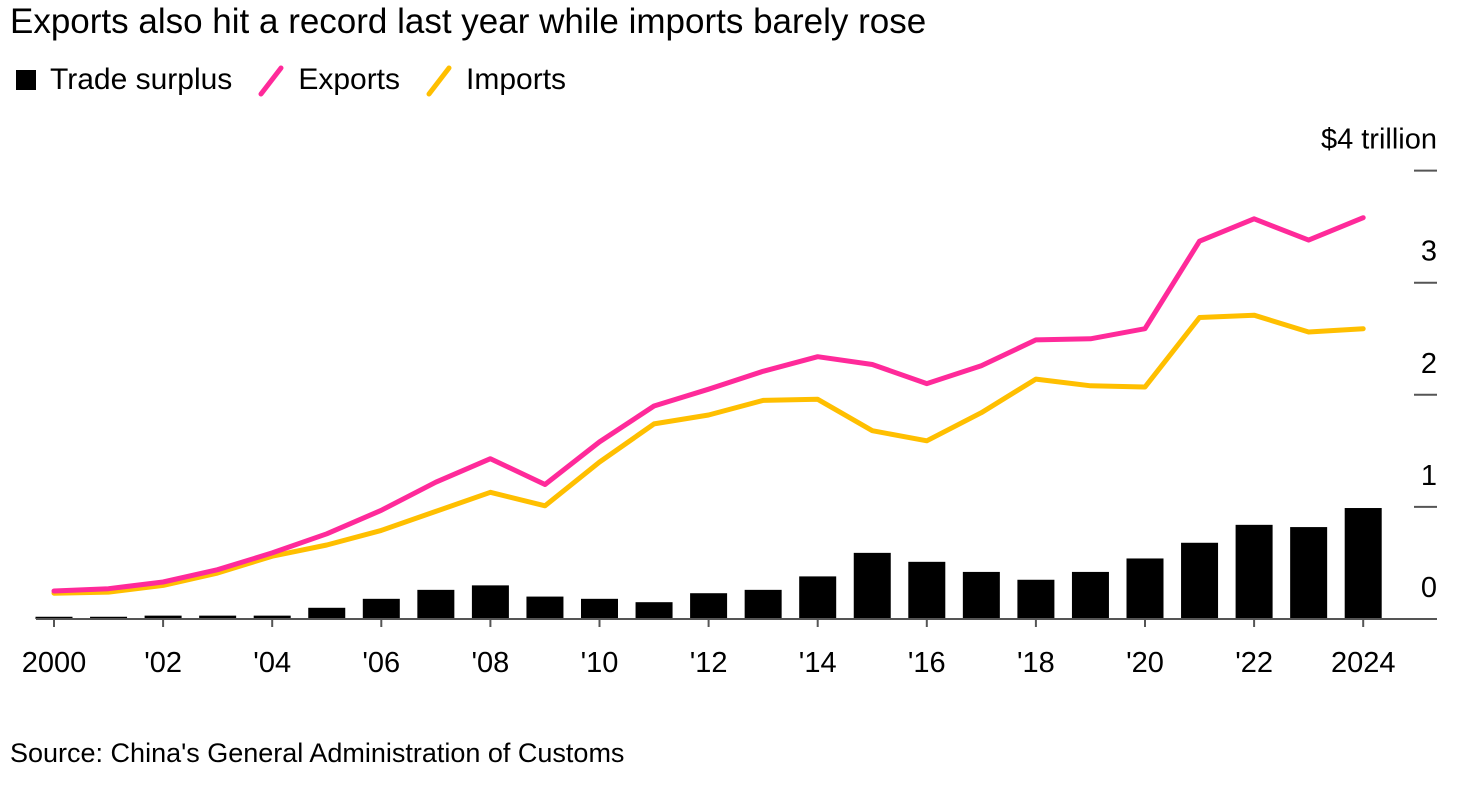  Describe the element at coordinates (600, 663) in the screenshot. I see `x-tick-label: '10` at that location.